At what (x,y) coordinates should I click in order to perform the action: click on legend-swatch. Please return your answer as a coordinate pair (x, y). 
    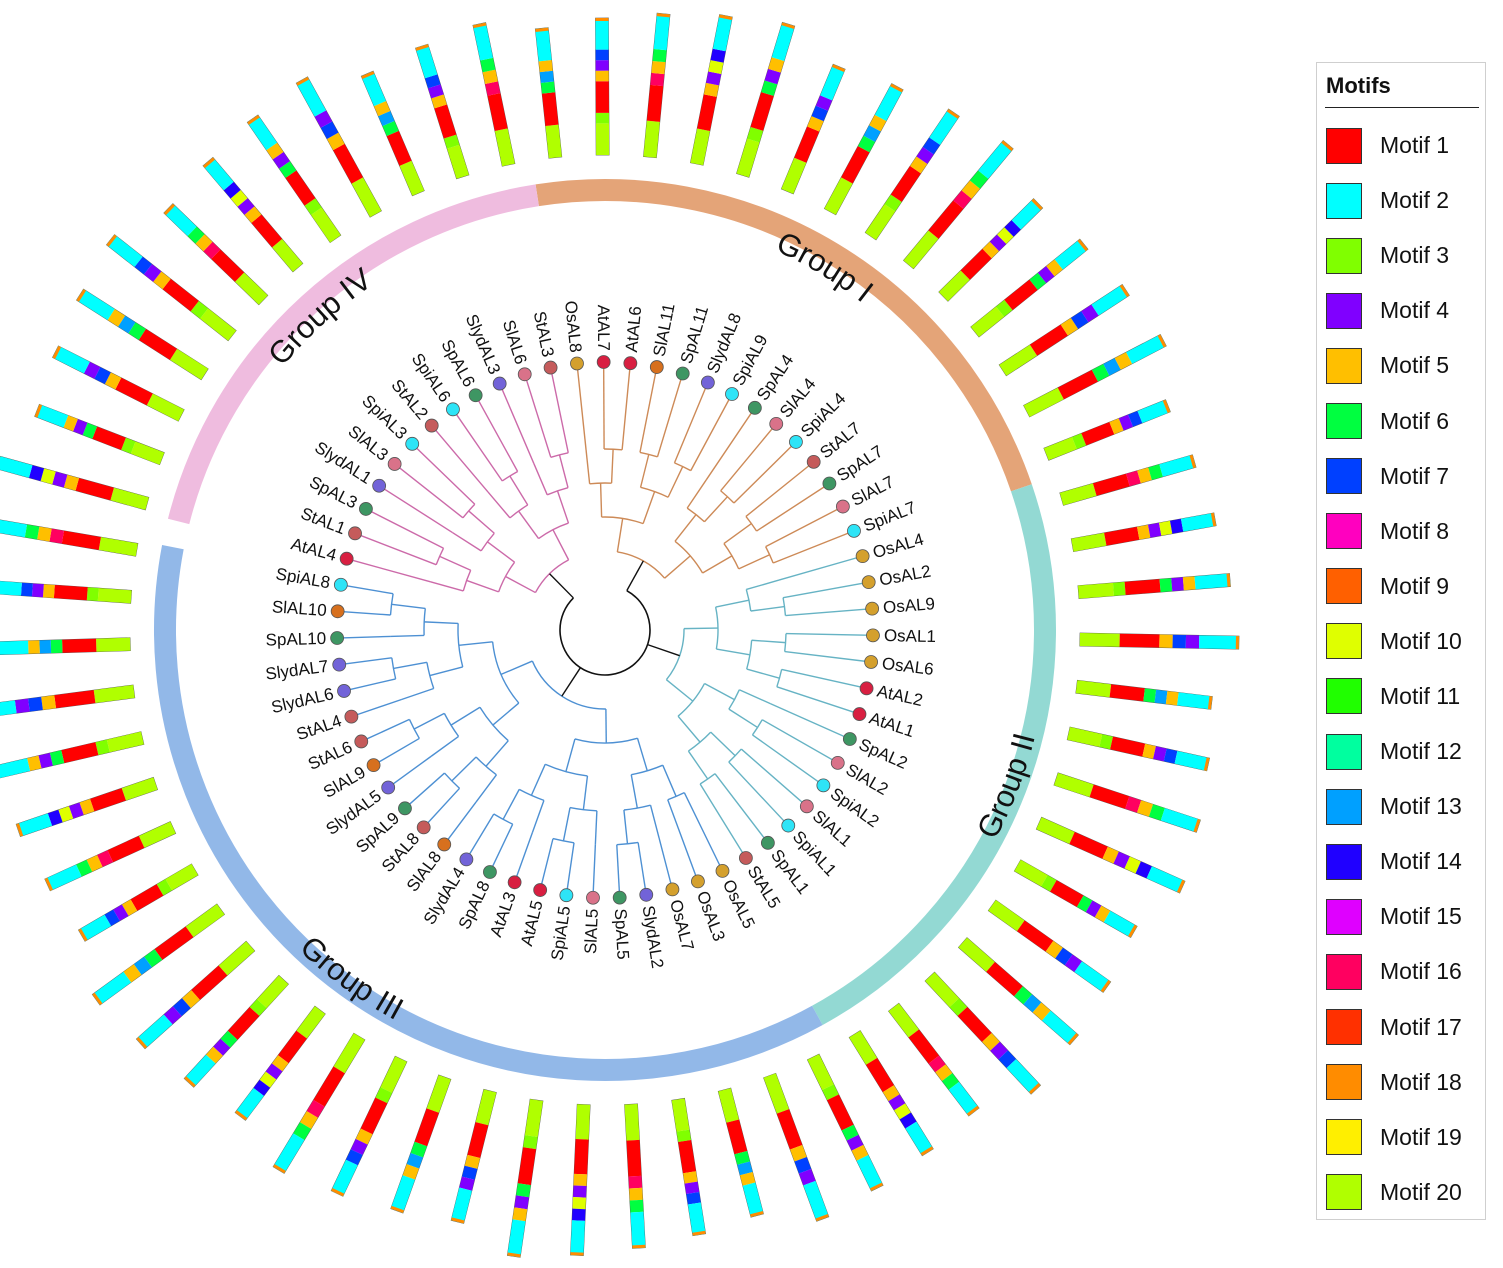
    Looking at the image, I should click on (1344, 641).